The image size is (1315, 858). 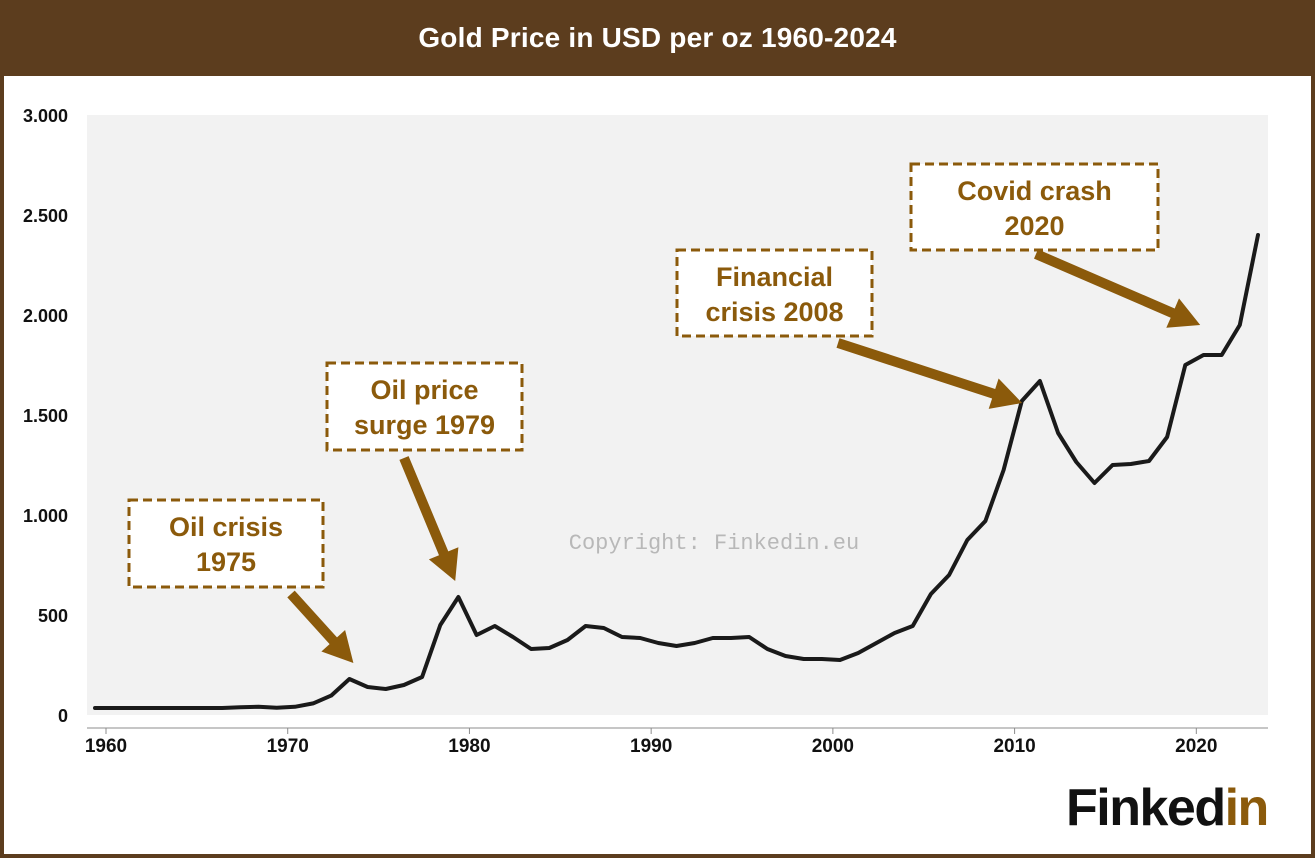 I want to click on annotation-line-2: 2020, so click(x=1034, y=226).